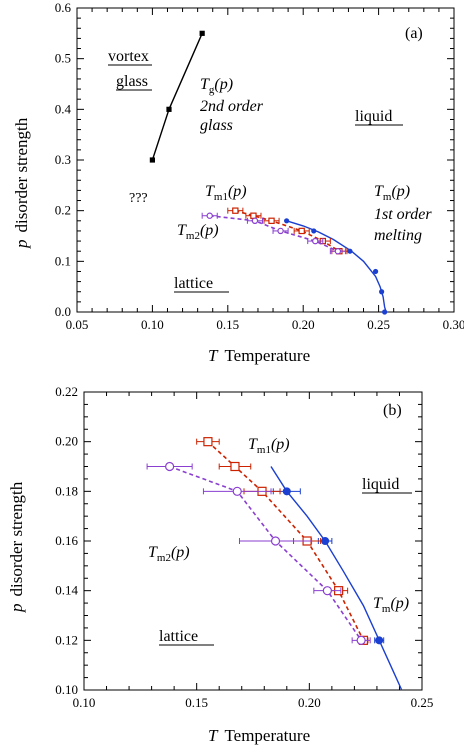 The image size is (464, 753). What do you see at coordinates (453, 324) in the screenshot?
I see `x-tick-label-a: 0.30` at bounding box center [453, 324].